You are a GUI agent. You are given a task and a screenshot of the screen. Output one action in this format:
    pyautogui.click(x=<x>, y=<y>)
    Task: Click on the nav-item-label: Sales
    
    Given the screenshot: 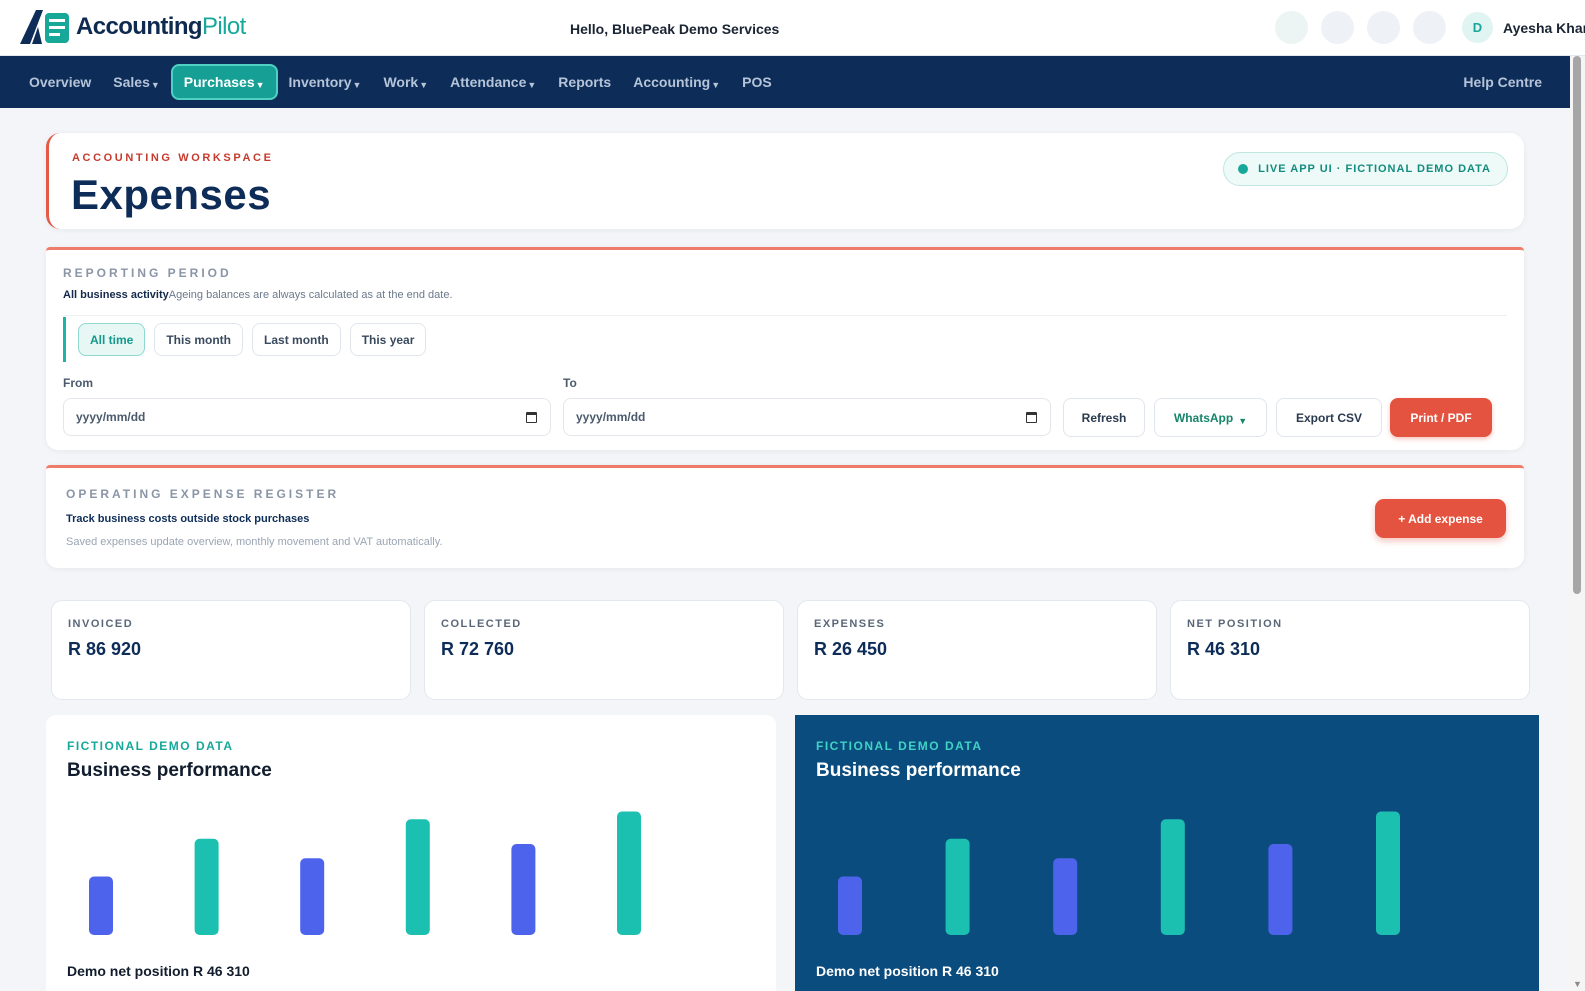 What is the action you would take?
    pyautogui.click(x=131, y=82)
    